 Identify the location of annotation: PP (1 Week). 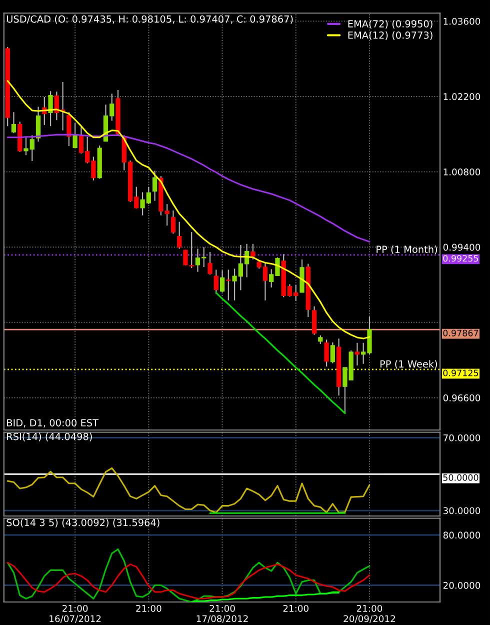
(409, 364).